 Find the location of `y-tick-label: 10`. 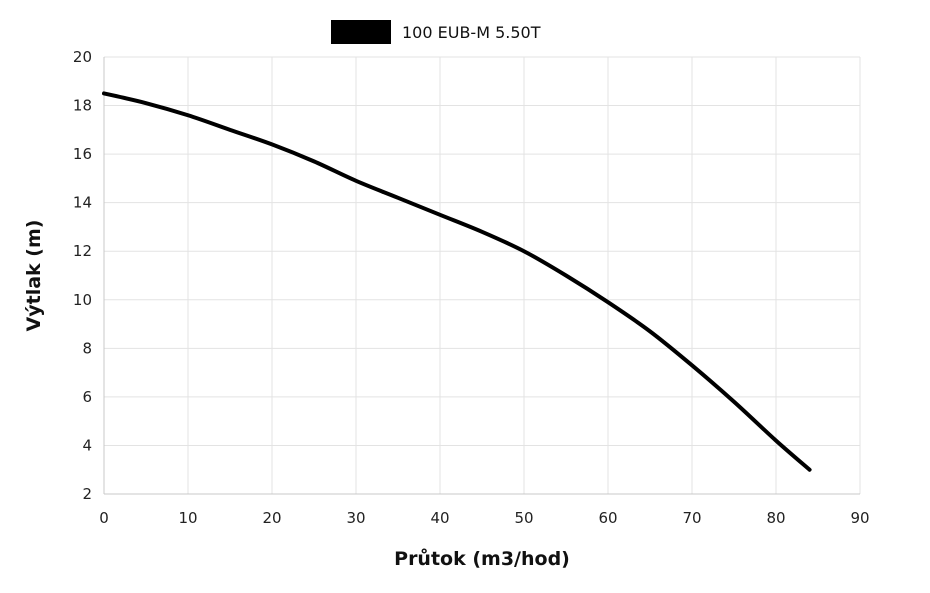

y-tick-label: 10 is located at coordinates (82, 300).